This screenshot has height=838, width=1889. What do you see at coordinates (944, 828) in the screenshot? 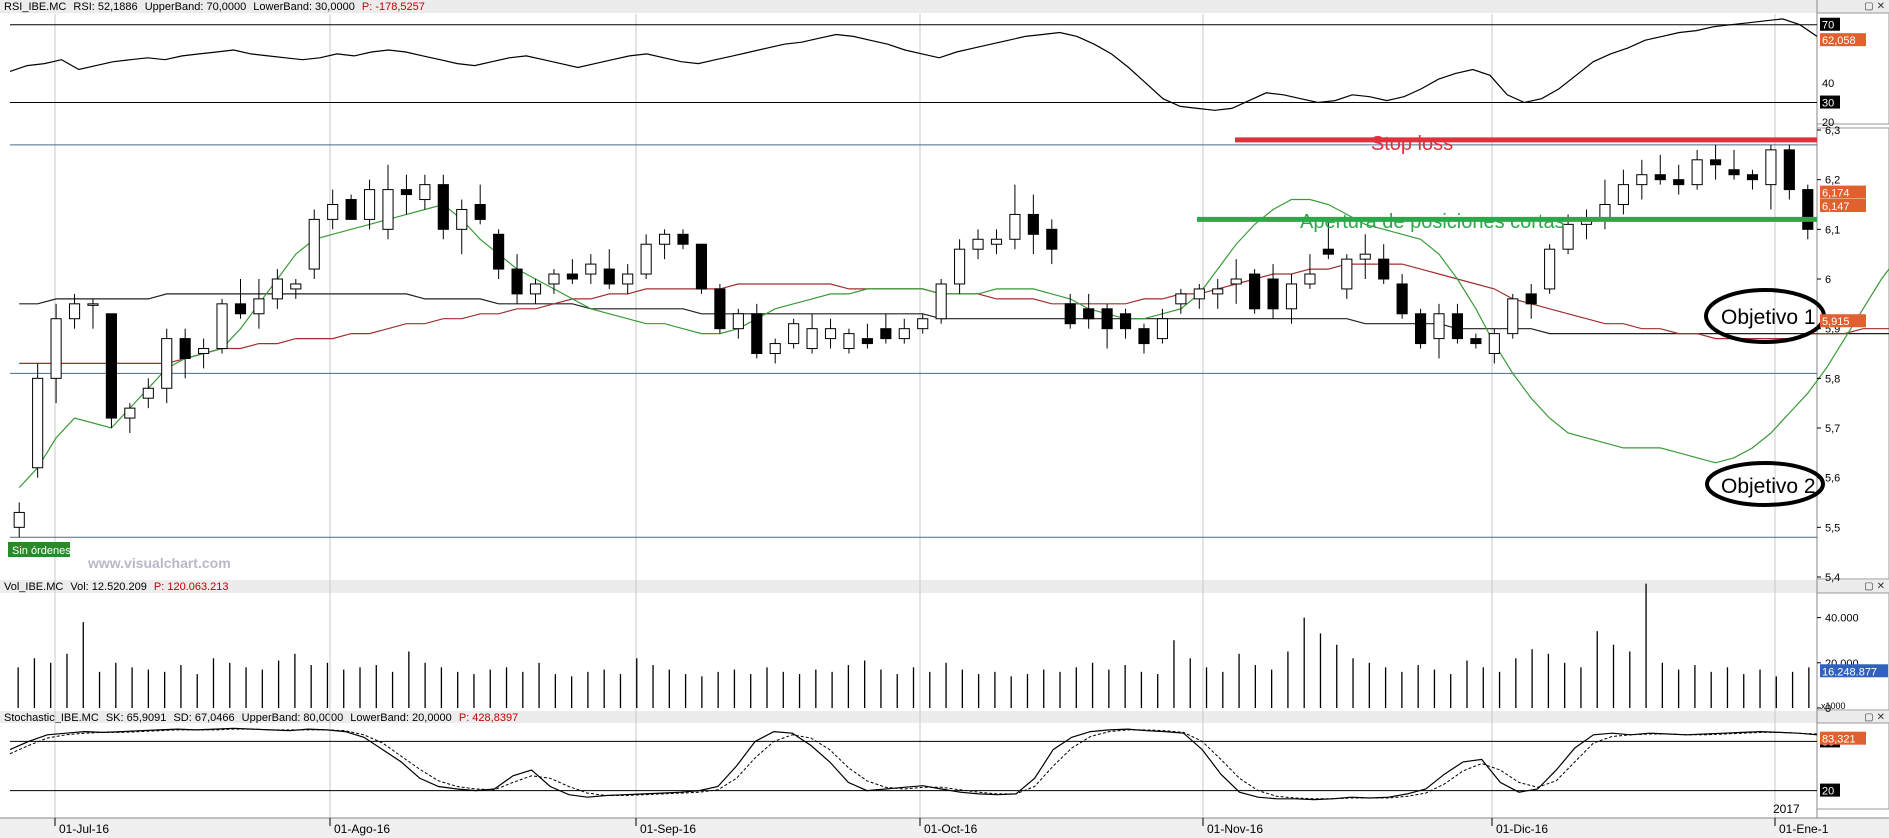
I see `x-axis-strip` at bounding box center [944, 828].